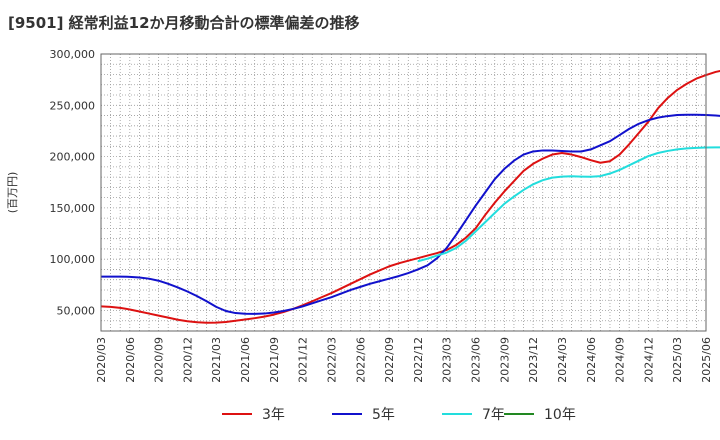  What do you see at coordinates (331, 360) in the screenshot?
I see `x-tick-label: 2022/03` at bounding box center [331, 360].